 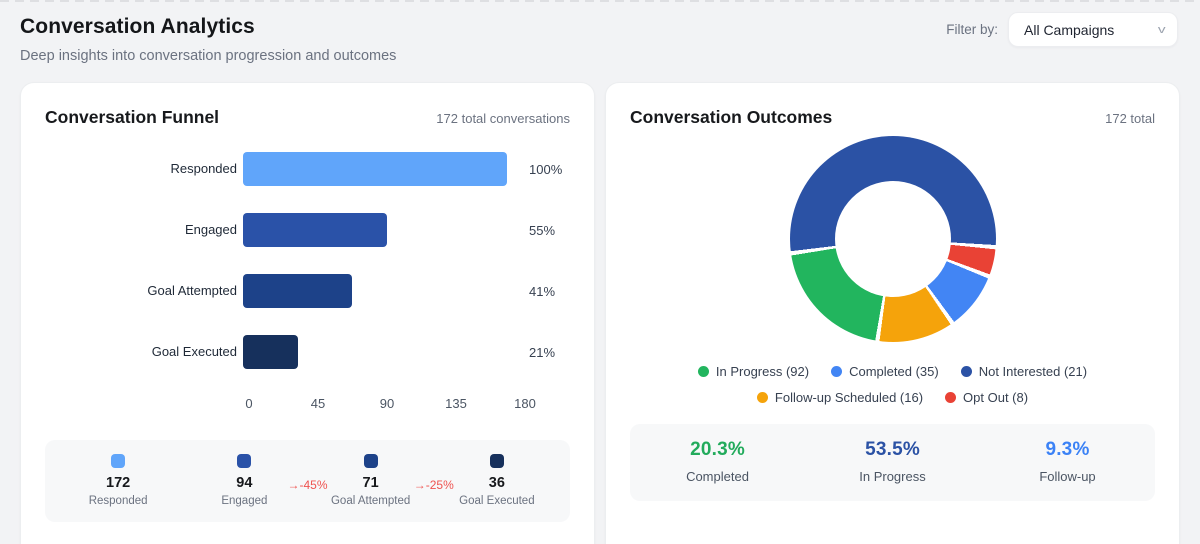 What do you see at coordinates (542, 230) in the screenshot?
I see `funnel-bar-percent: 55%` at bounding box center [542, 230].